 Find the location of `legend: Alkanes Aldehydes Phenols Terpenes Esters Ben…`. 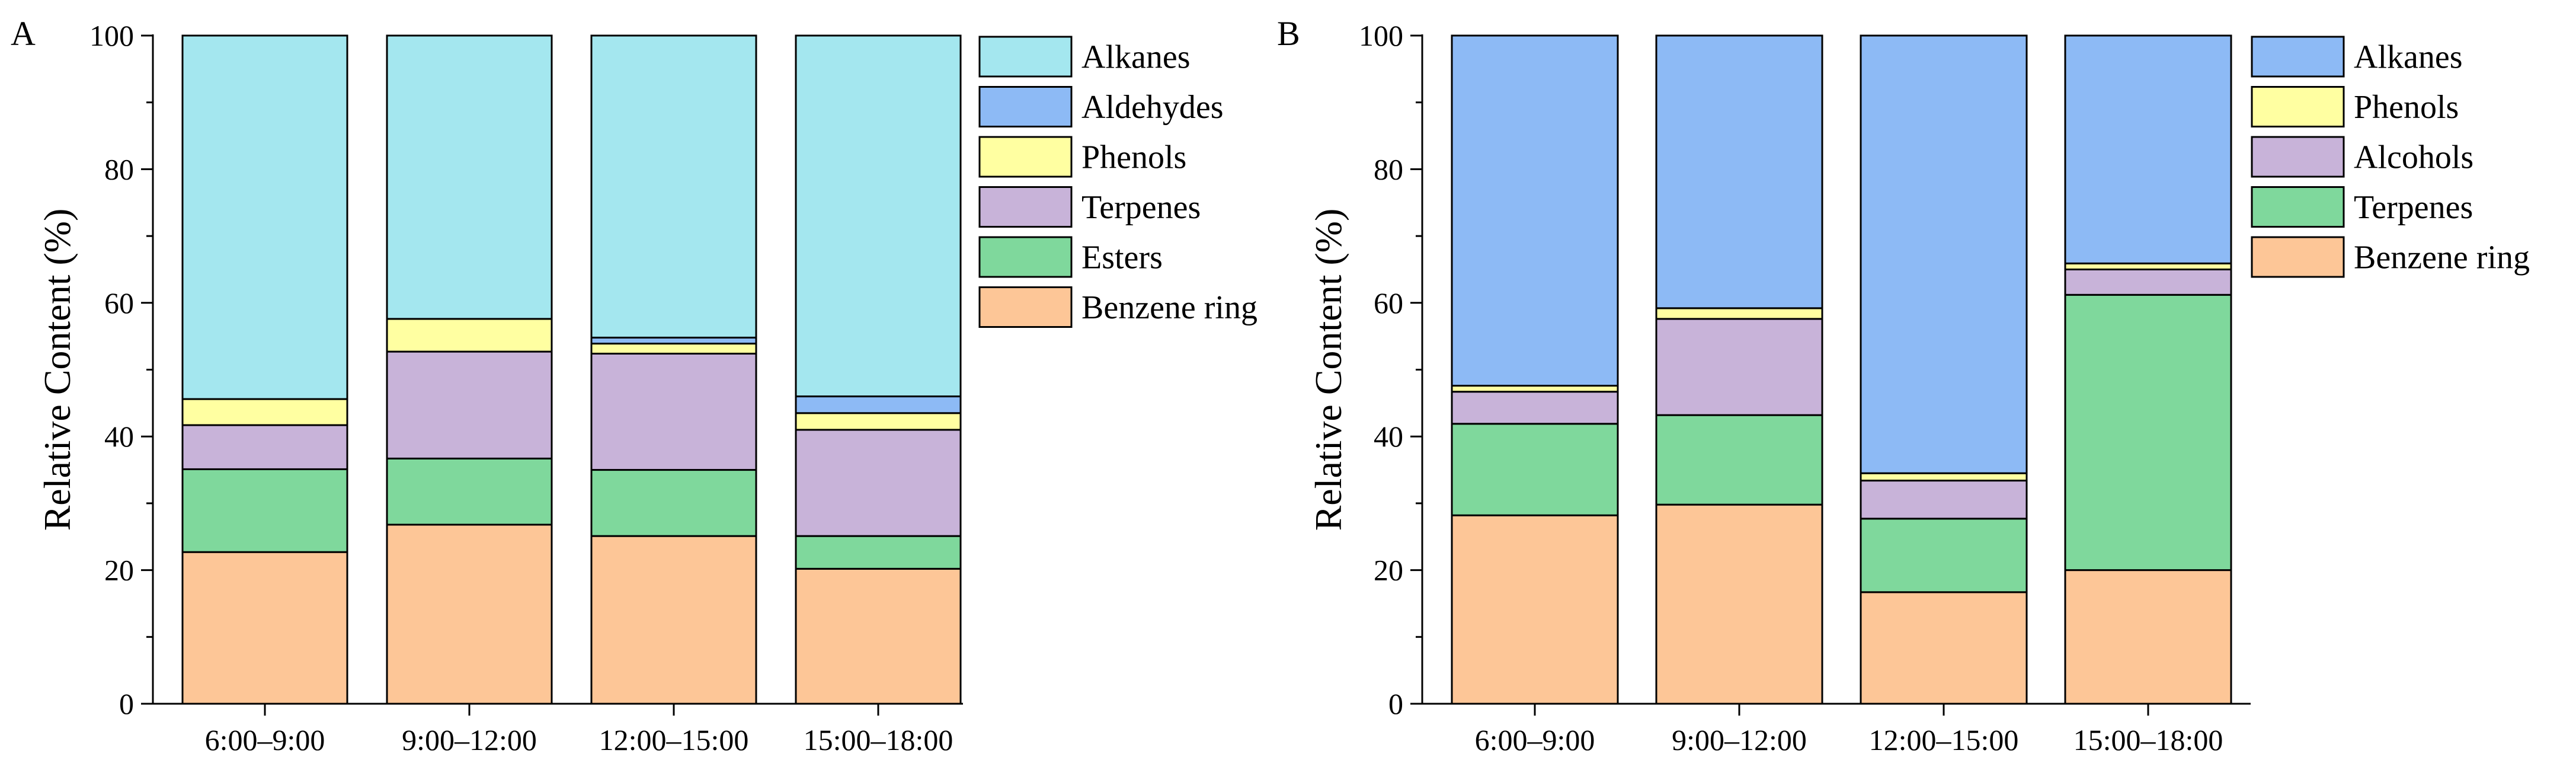

legend: Alkanes Aldehydes Phenols Terpenes Esters Ben… is located at coordinates (1117, 182).